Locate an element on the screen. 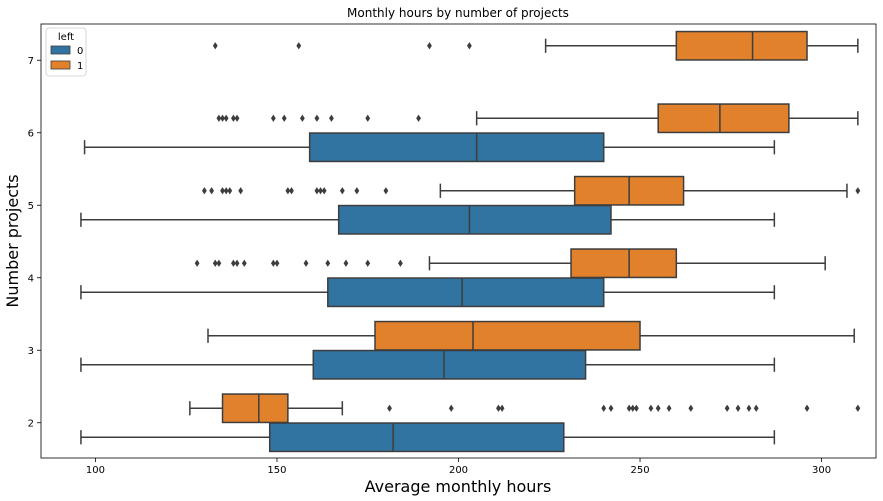  y-tick-label-6: 6 is located at coordinates (31, 133).